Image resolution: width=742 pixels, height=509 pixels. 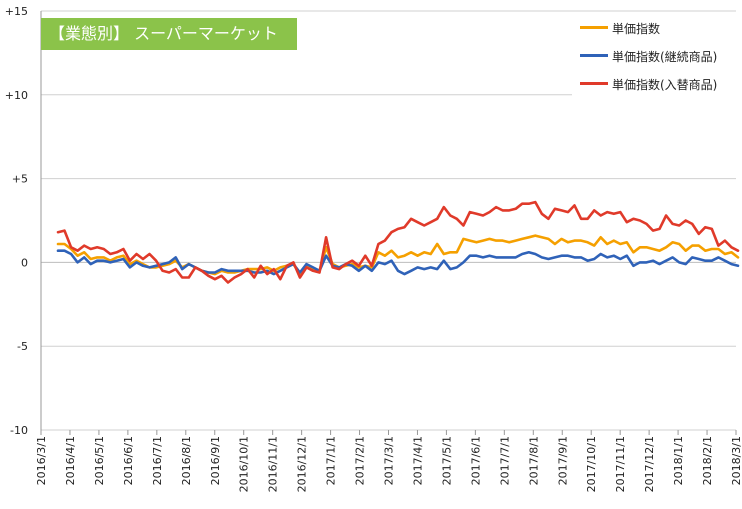 What do you see at coordinates (665, 57) in the screenshot?
I see `legend-label-continuing-products: 単価指数(継続商品)` at bounding box center [665, 57].